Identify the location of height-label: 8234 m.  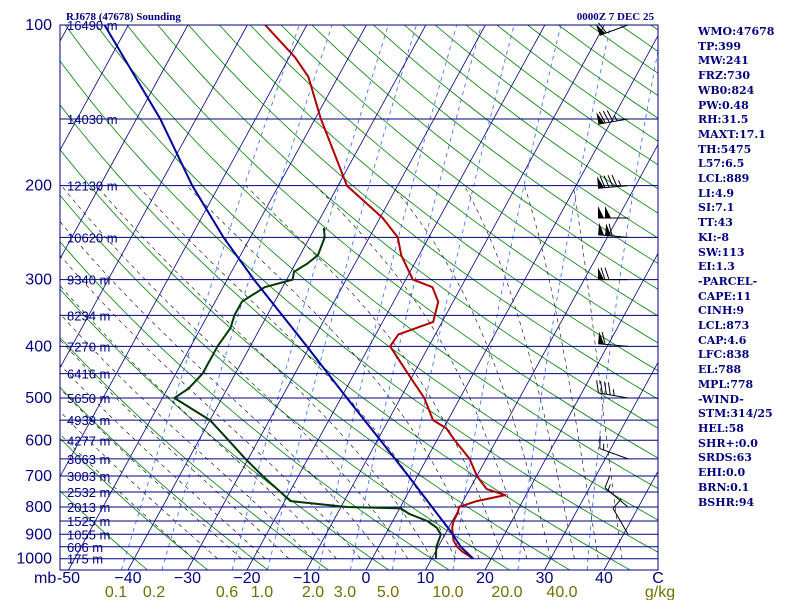
(88, 315).